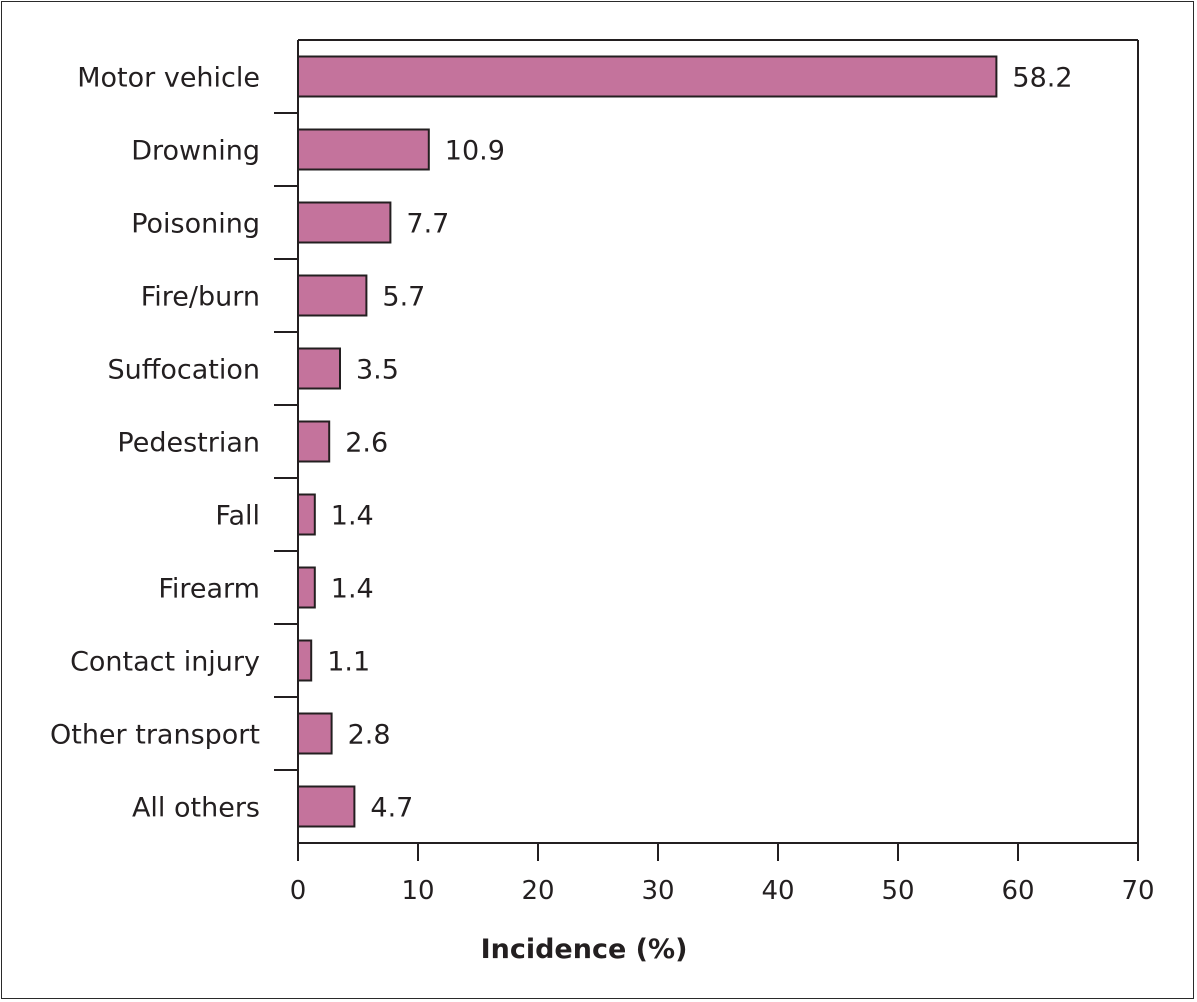  I want to click on x-tick-label: 20, so click(537, 891).